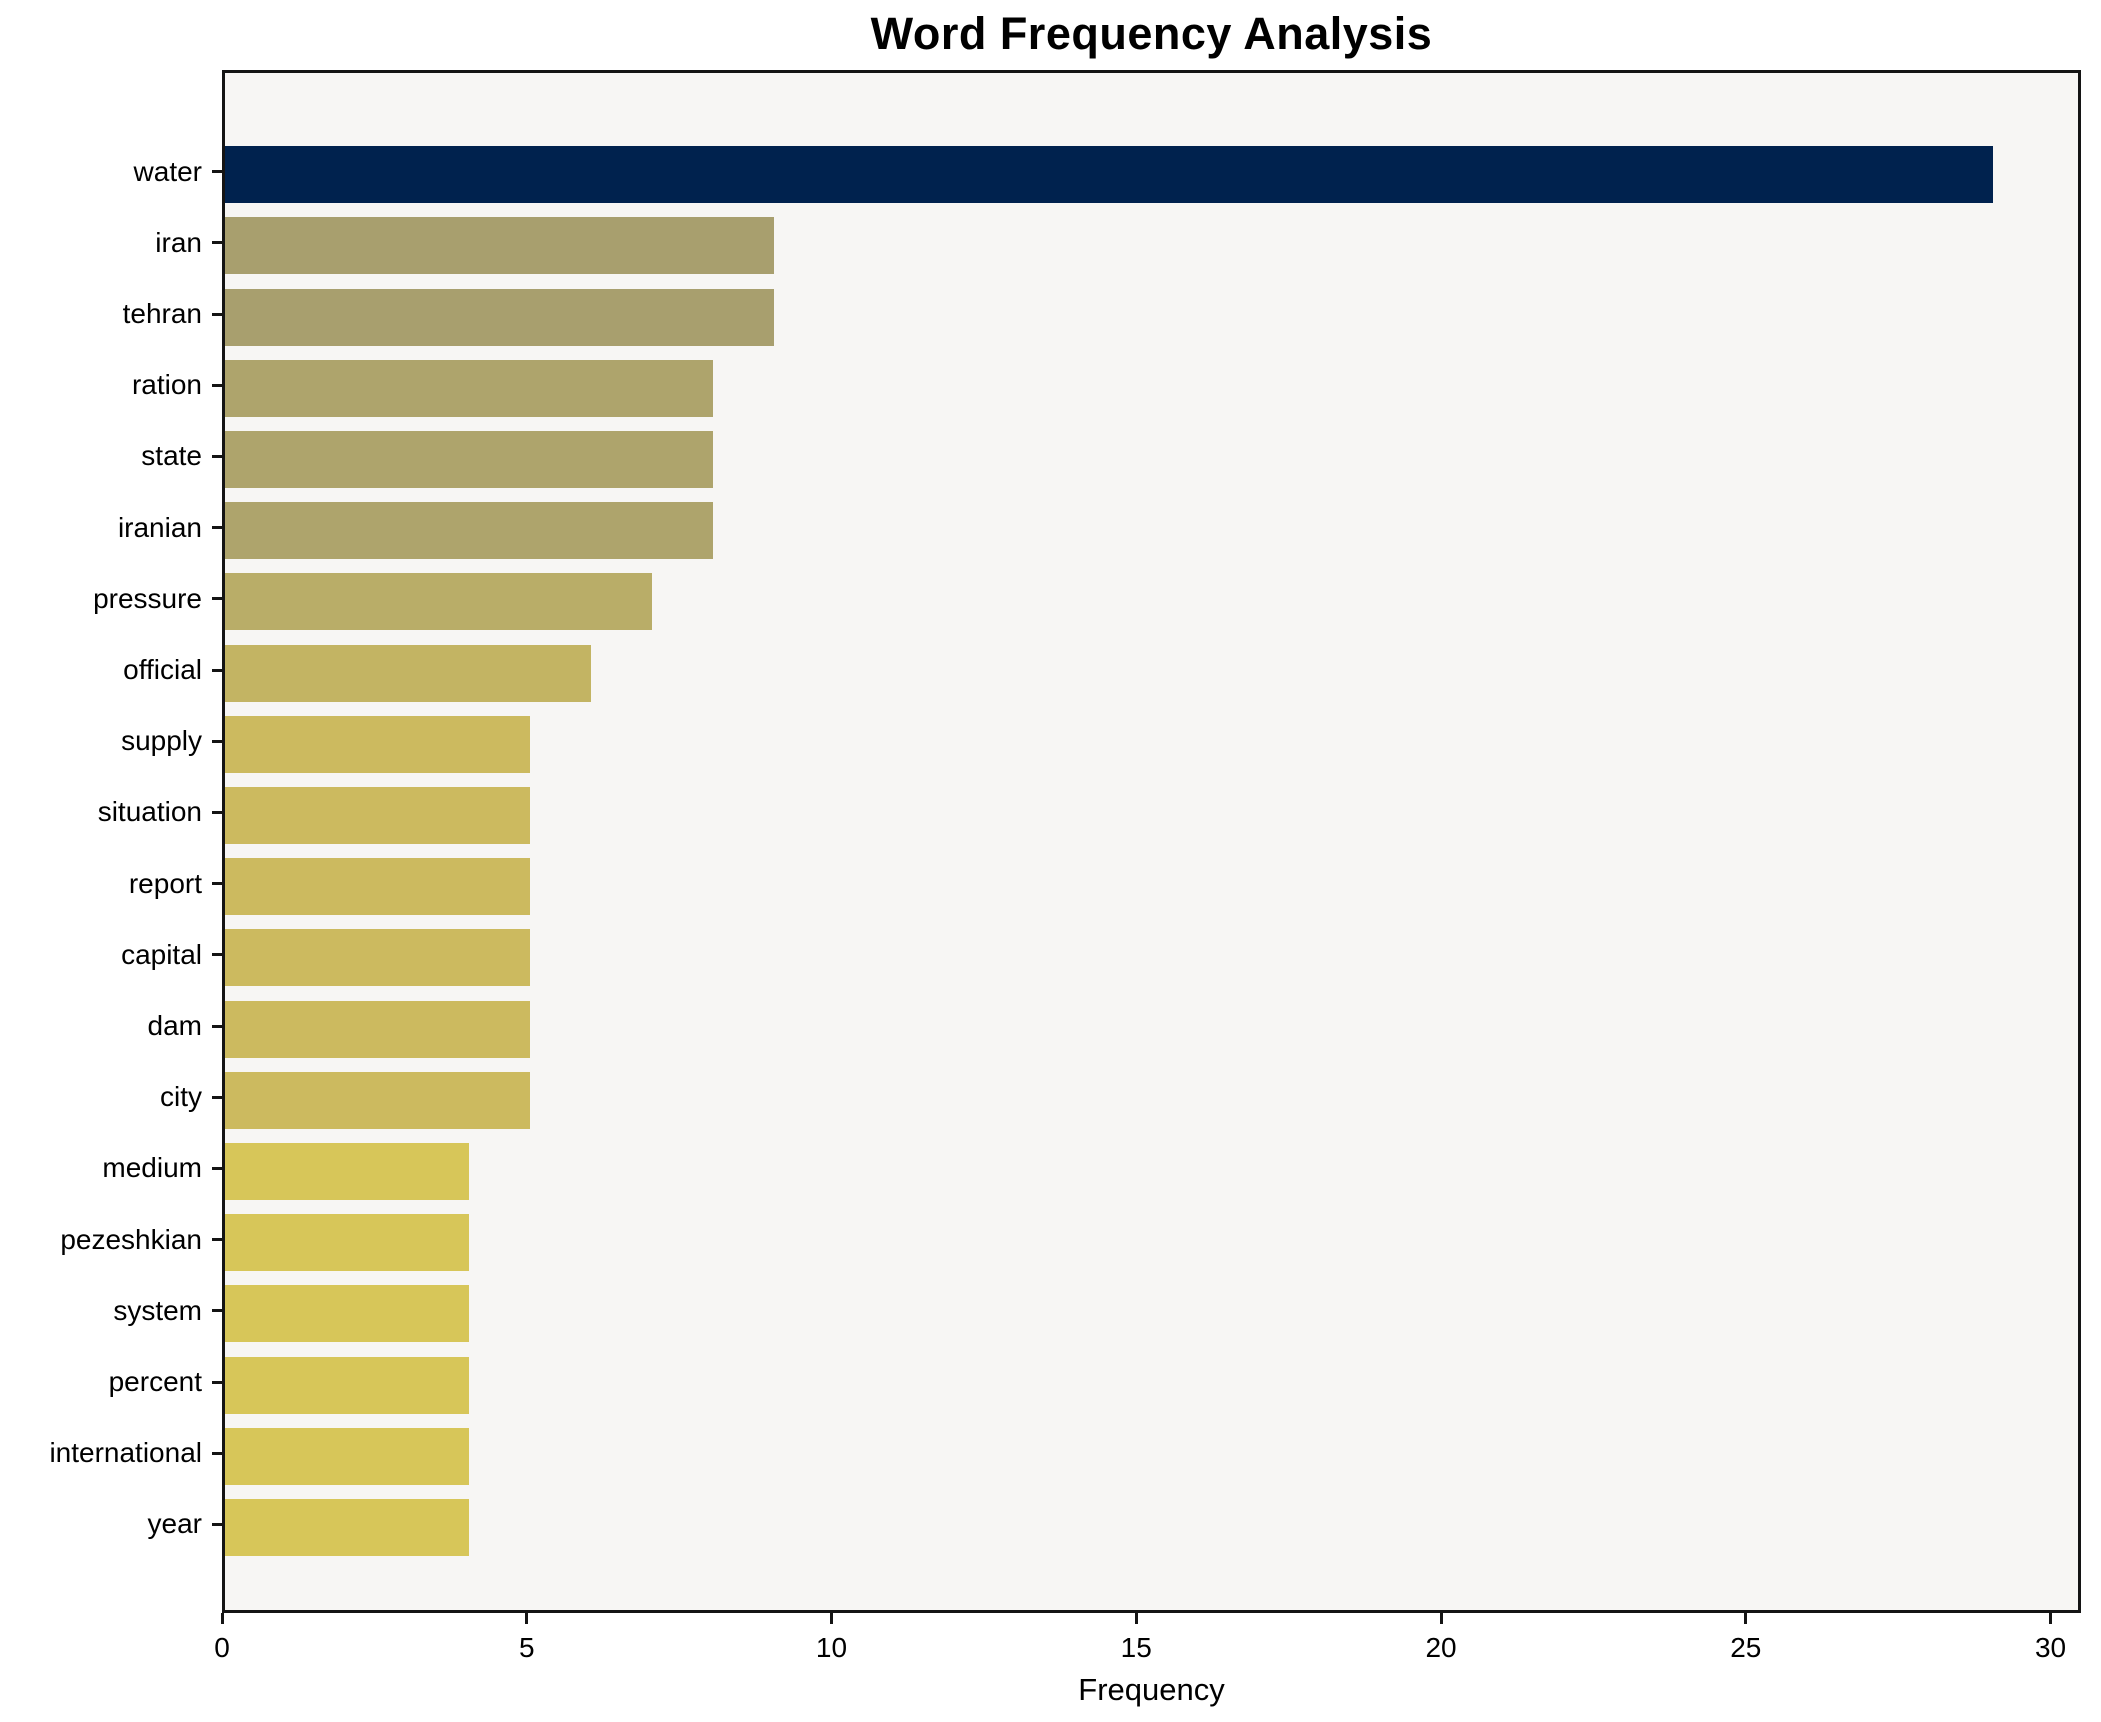 The image size is (2101, 1722). What do you see at coordinates (162, 313) in the screenshot?
I see `y-tick-label-tehran: tehran` at bounding box center [162, 313].